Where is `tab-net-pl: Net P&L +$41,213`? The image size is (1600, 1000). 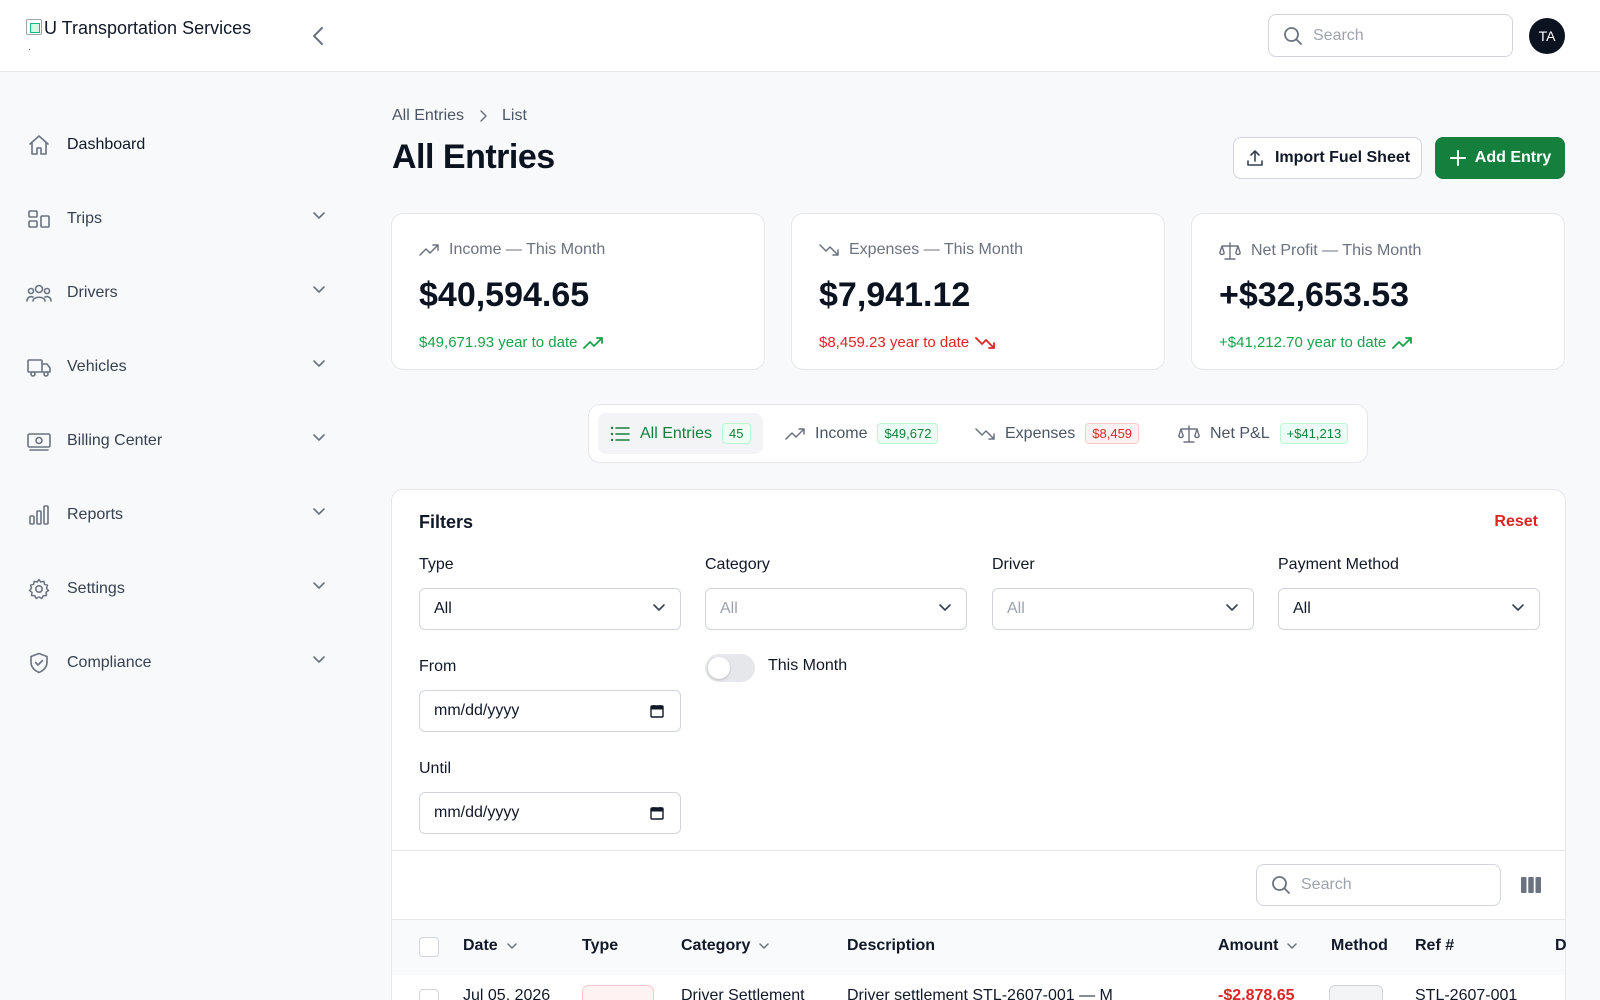 tab-net-pl: Net P&L +$41,213 is located at coordinates (1263, 433).